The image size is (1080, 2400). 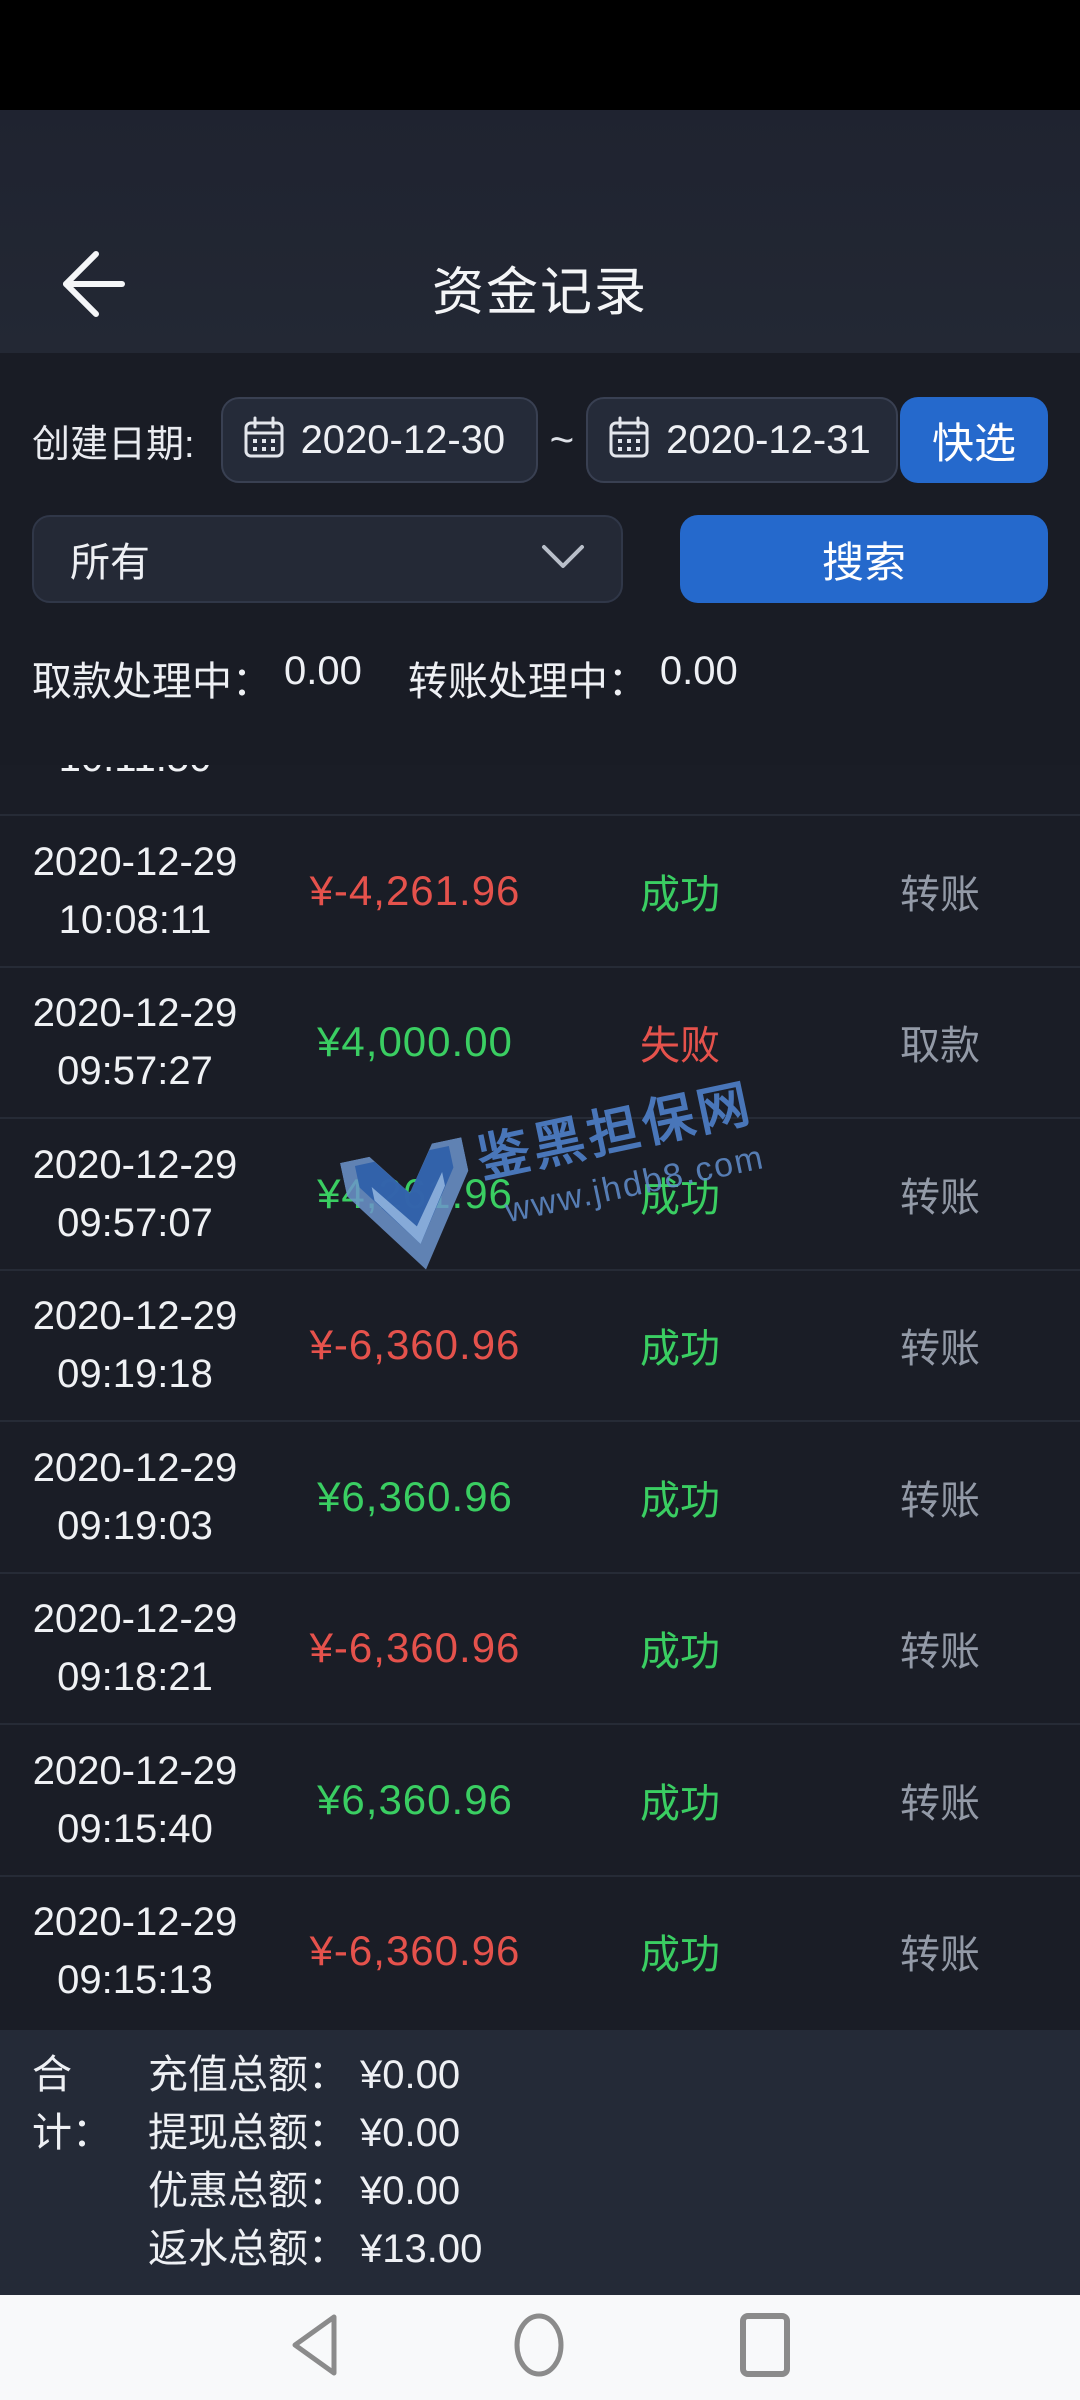 What do you see at coordinates (940, 1046) in the screenshot?
I see `row-type: 取款` at bounding box center [940, 1046].